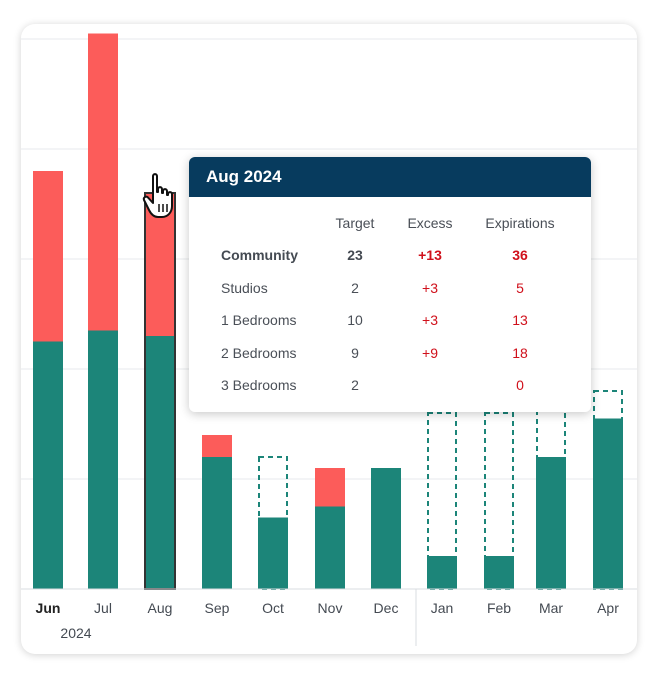 This screenshot has height=678, width=658. I want to click on row-target: 23, so click(355, 255).